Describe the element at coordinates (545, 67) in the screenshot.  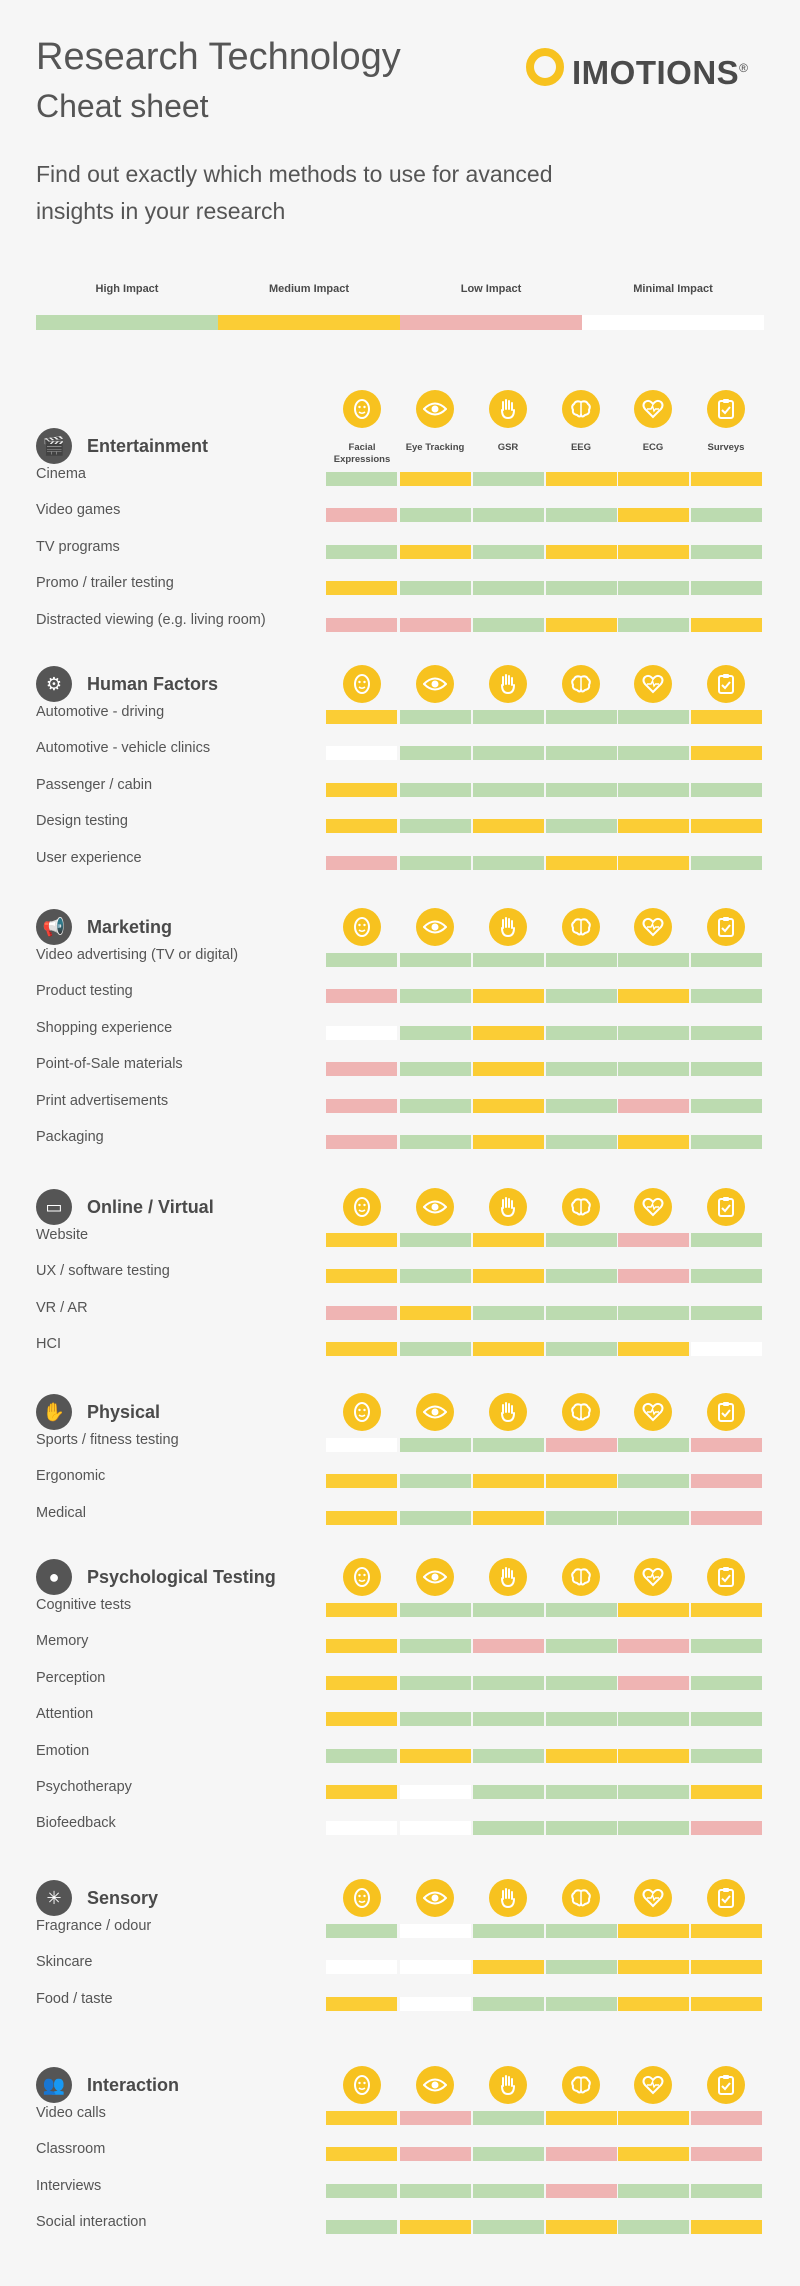
I see `logo-ring-icon` at that location.